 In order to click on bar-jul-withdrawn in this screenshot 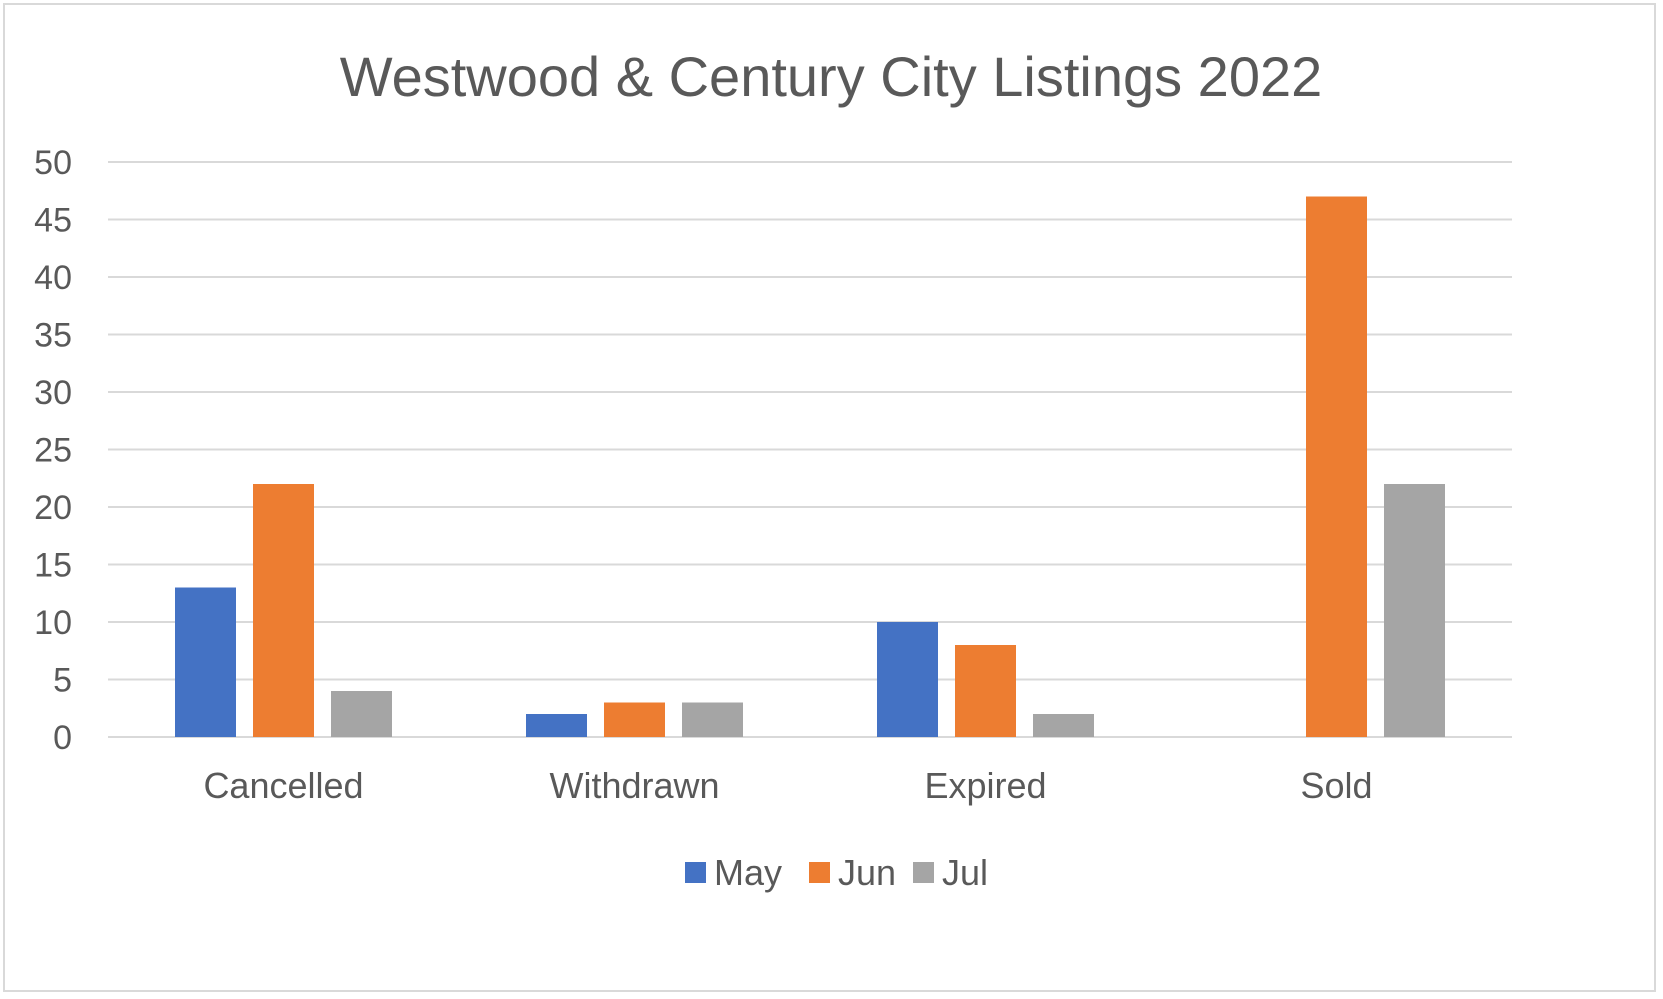, I will do `click(712, 719)`.